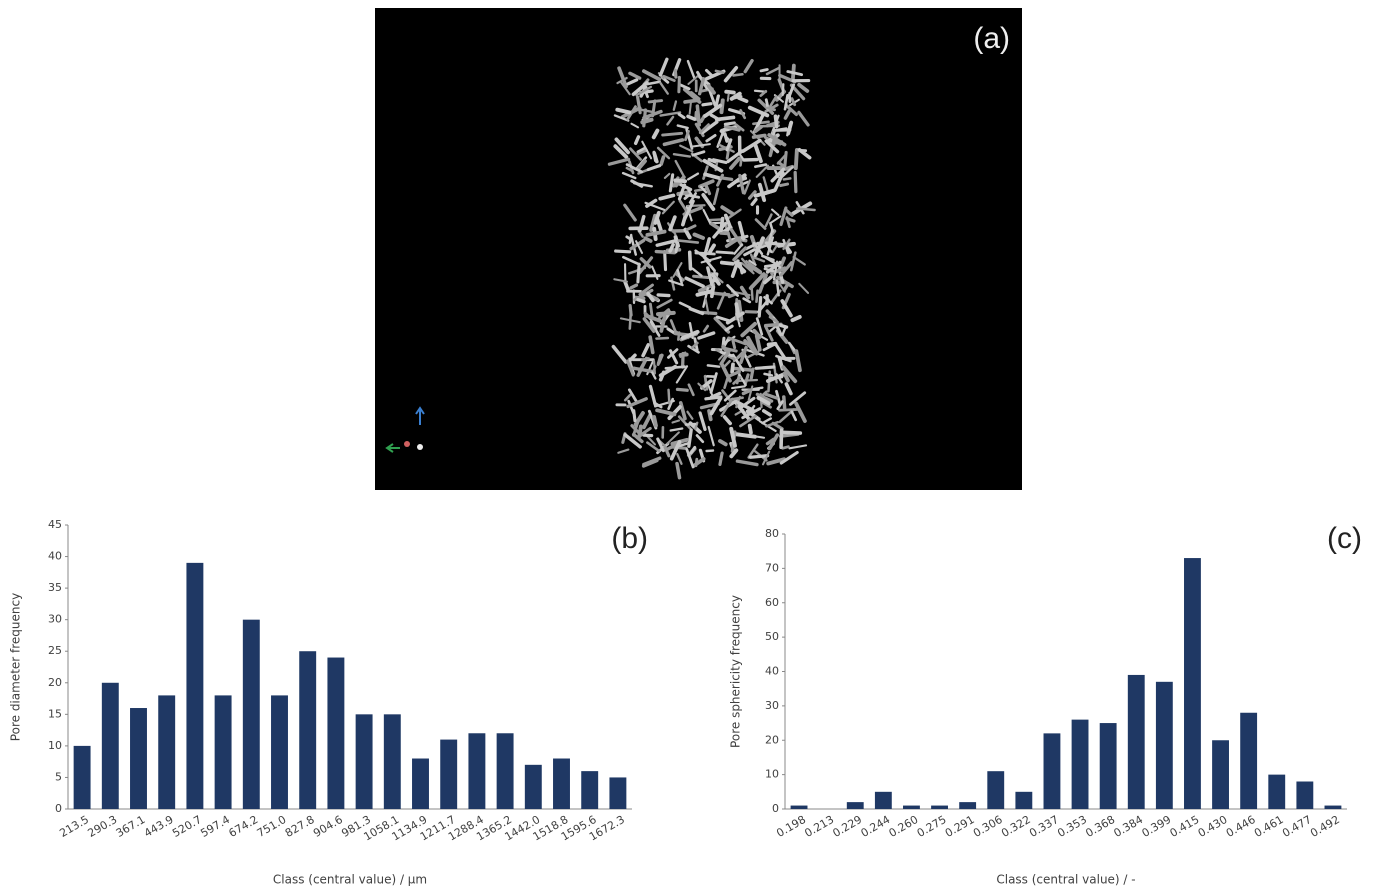  I want to click on y-tick-label: 70, so click(772, 567).